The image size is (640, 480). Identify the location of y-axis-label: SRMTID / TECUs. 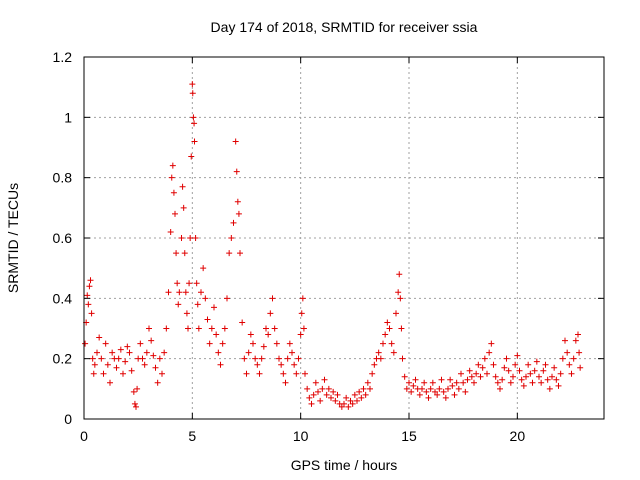
(13, 238).